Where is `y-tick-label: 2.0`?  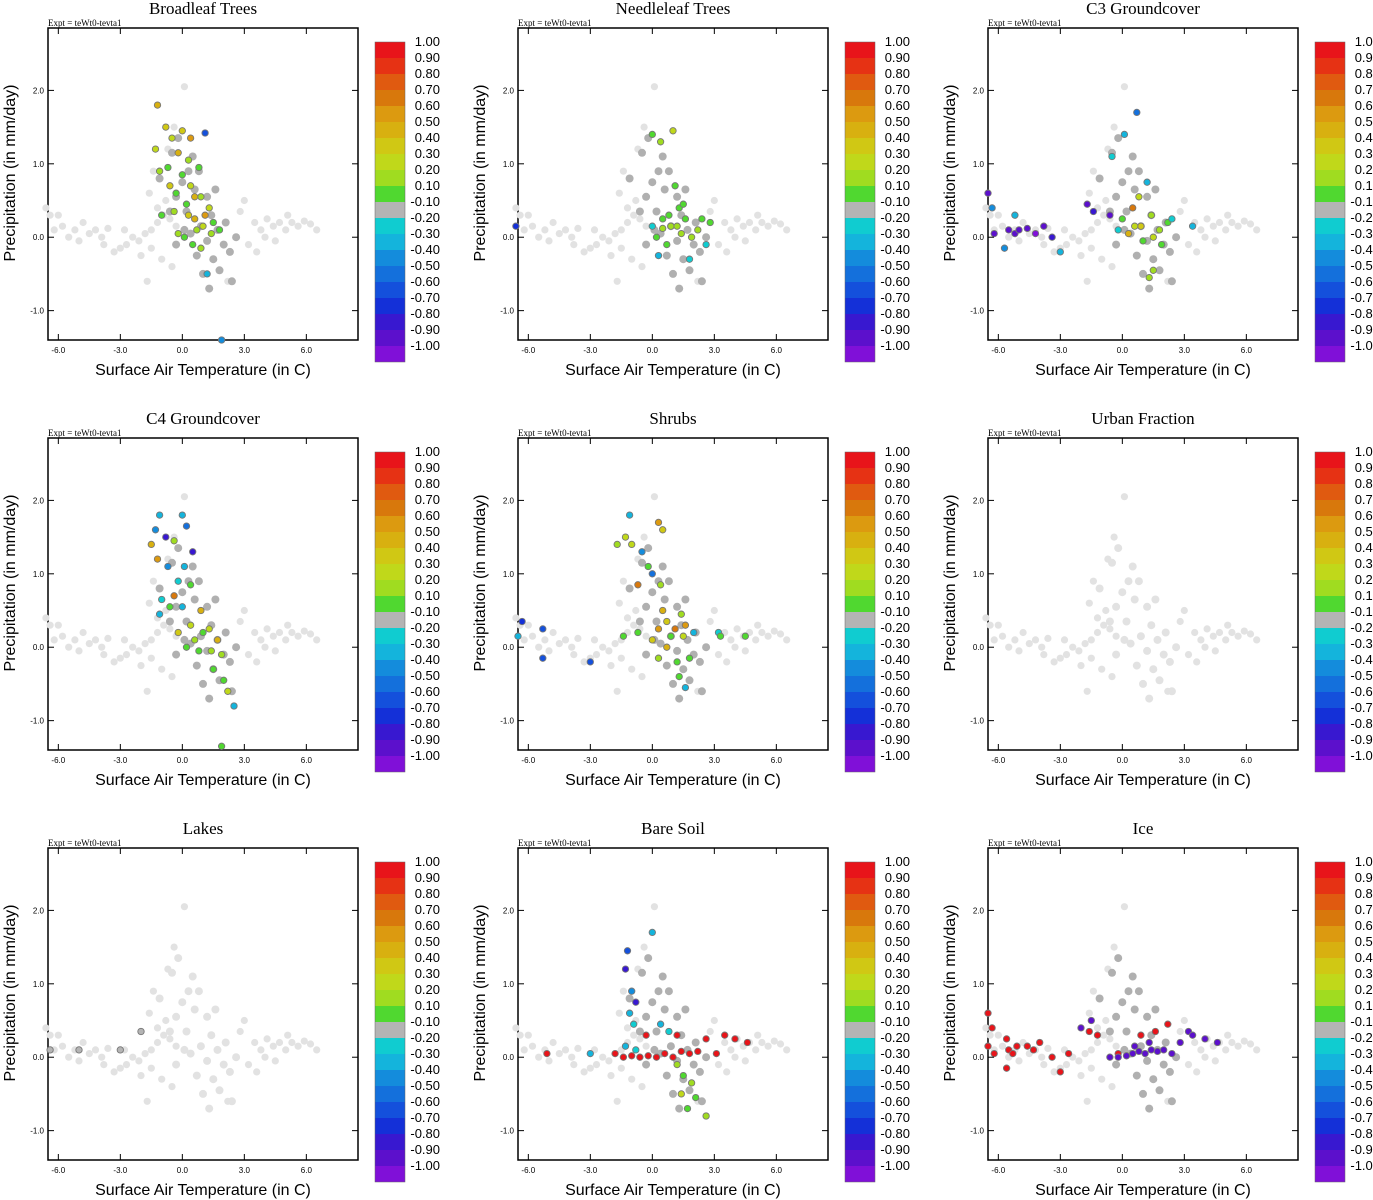
y-tick-label: 2.0 is located at coordinates (509, 500).